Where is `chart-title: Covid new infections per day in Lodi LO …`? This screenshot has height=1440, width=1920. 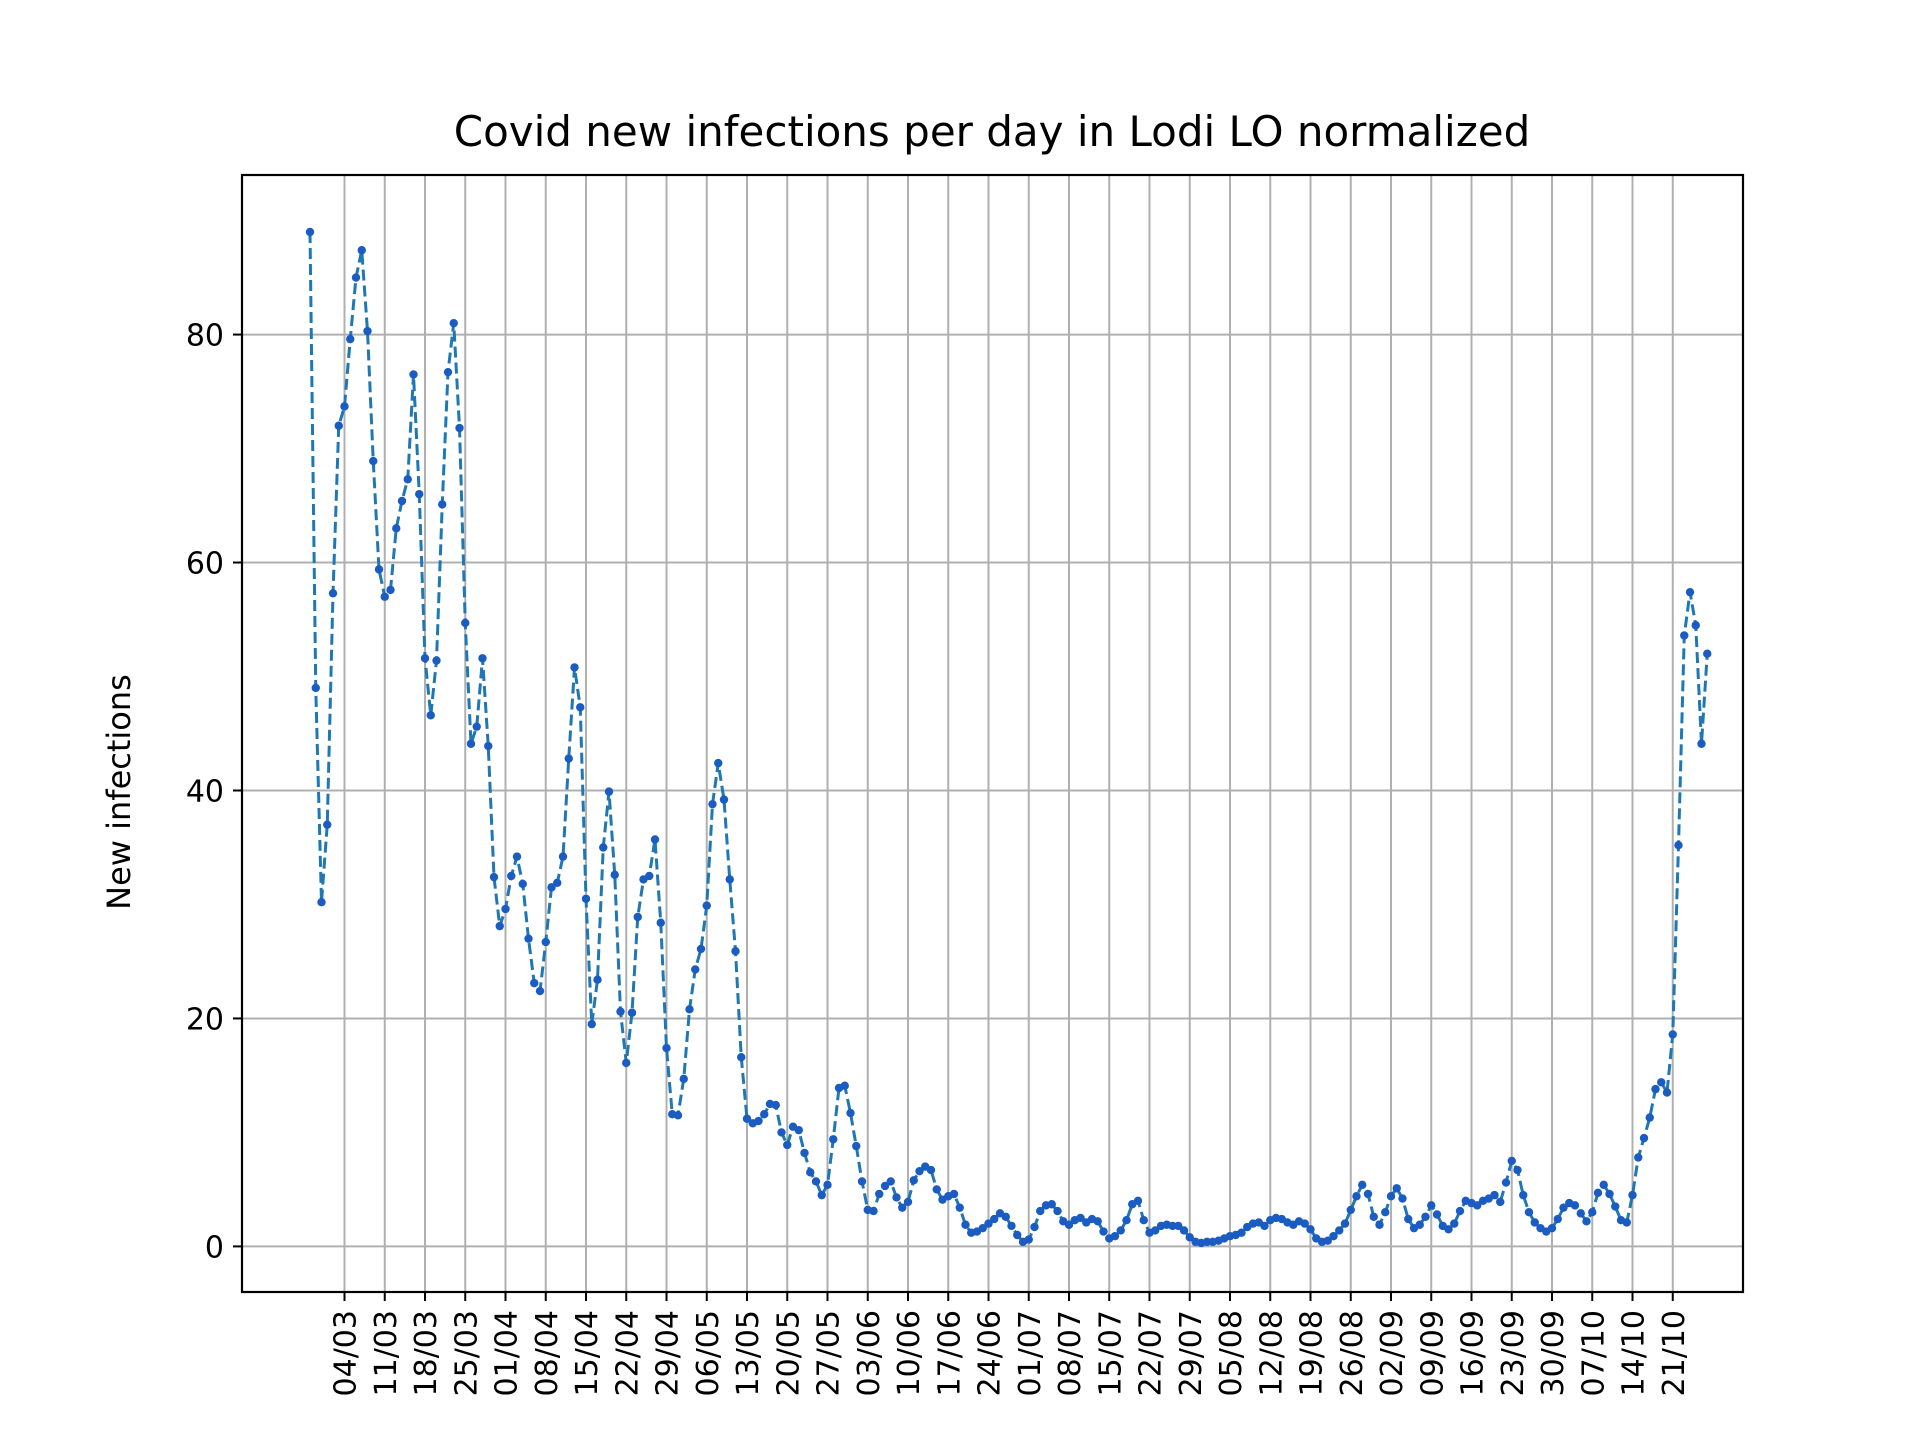 chart-title: Covid new infections per day in Lodi LO … is located at coordinates (992, 131).